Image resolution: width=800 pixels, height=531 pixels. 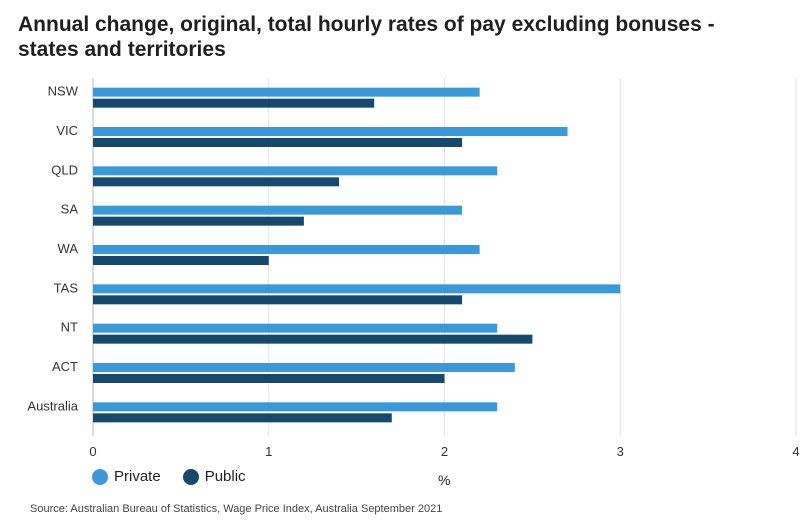 What do you see at coordinates (278, 300) in the screenshot?
I see `bar-public-tas` at bounding box center [278, 300].